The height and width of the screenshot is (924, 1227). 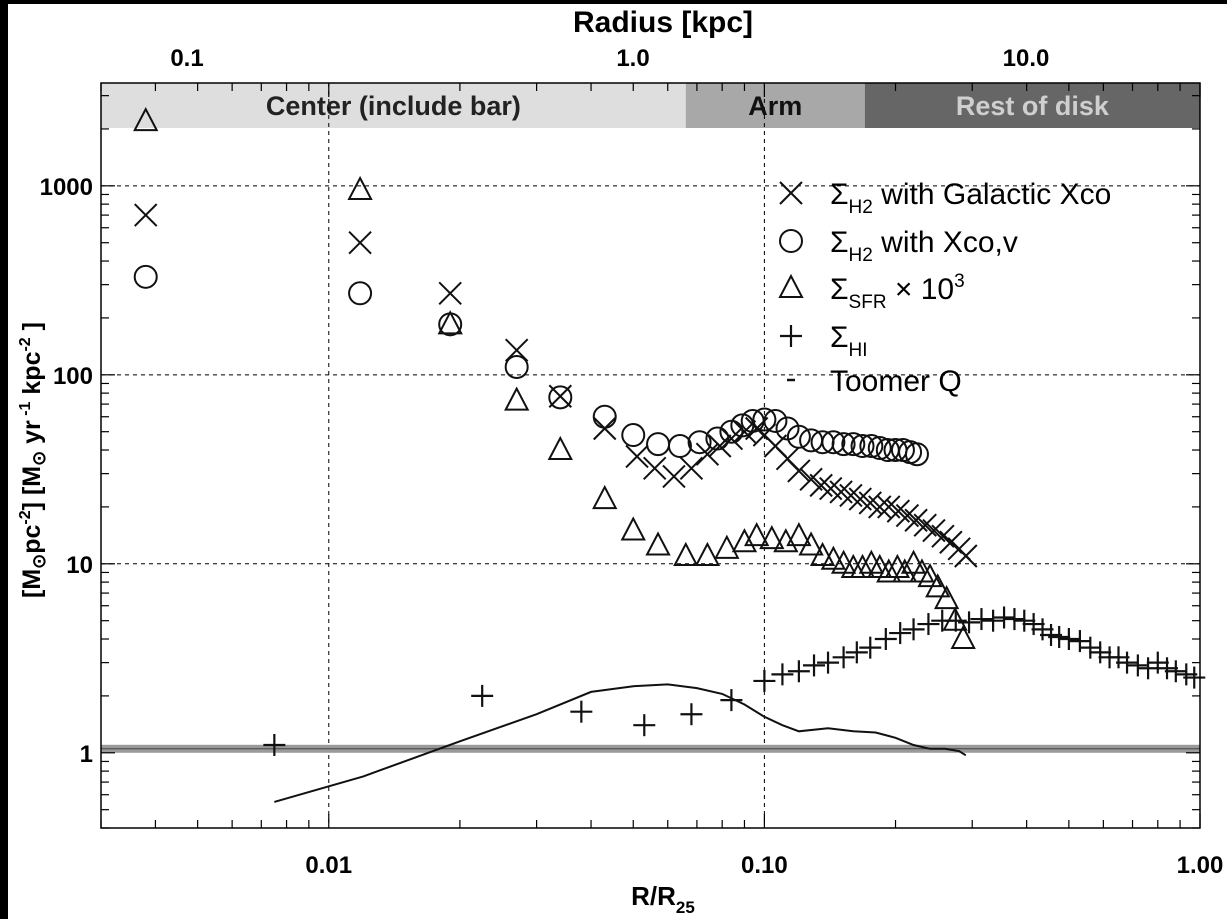 I want to click on data-point-0-19-b, so click(x=811, y=479).